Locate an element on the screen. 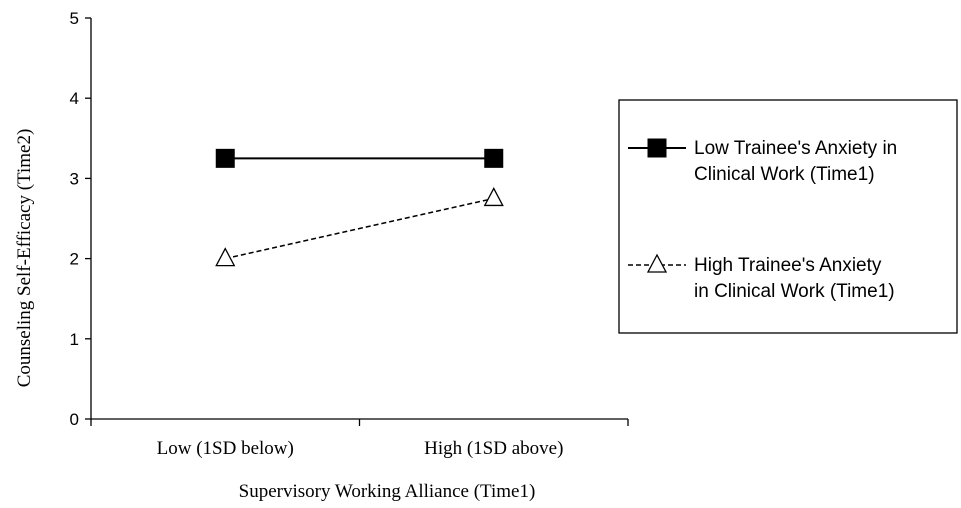  y-tick-label: 2 is located at coordinates (74, 259).